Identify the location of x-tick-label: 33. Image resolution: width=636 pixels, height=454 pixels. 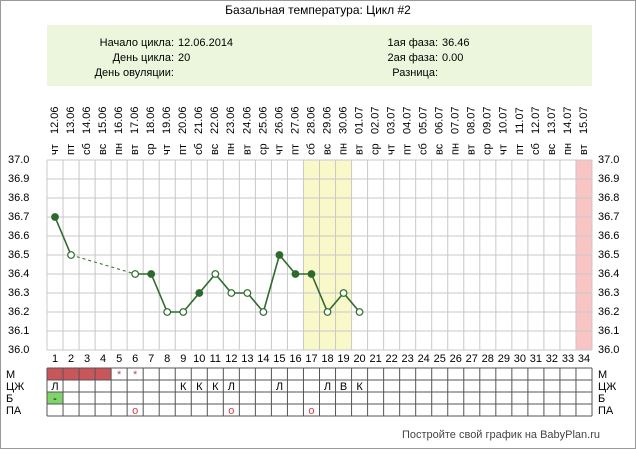
(568, 359).